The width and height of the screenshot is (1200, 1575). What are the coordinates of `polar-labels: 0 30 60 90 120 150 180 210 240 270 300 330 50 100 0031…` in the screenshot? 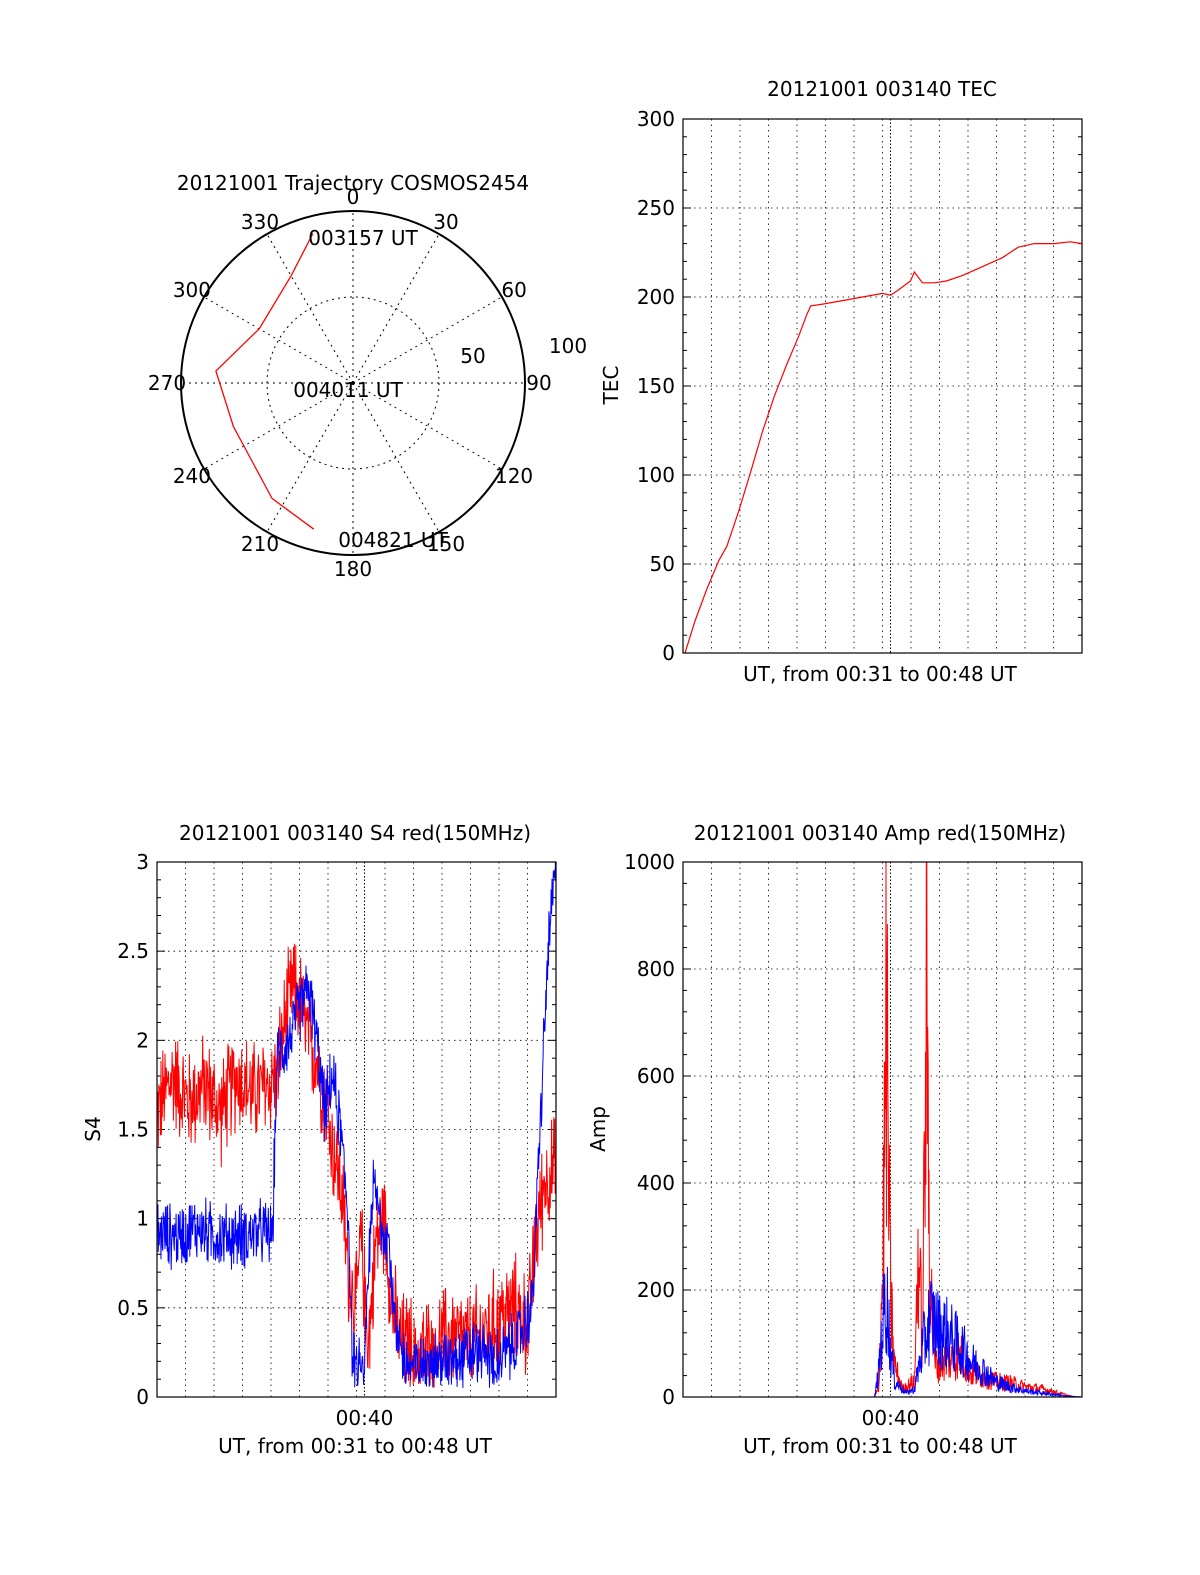 It's located at (367, 383).